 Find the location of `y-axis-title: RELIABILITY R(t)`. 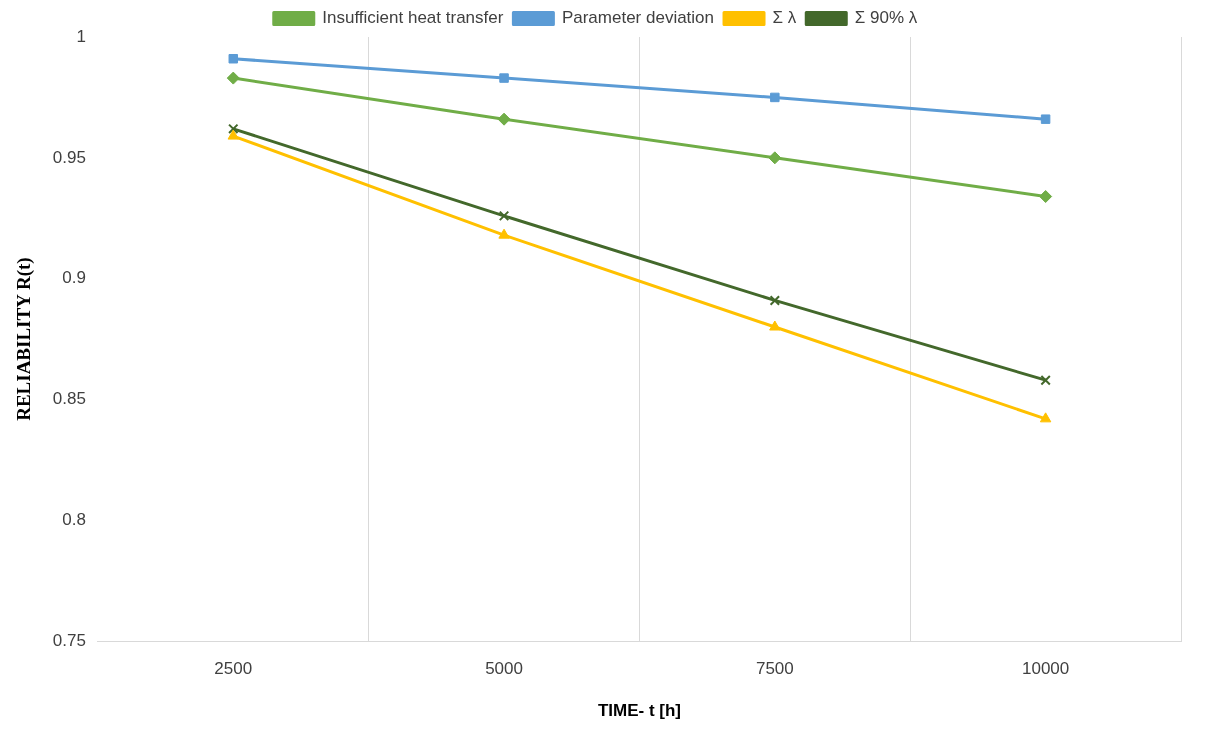

y-axis-title: RELIABILITY R(t) is located at coordinates (24, 339).